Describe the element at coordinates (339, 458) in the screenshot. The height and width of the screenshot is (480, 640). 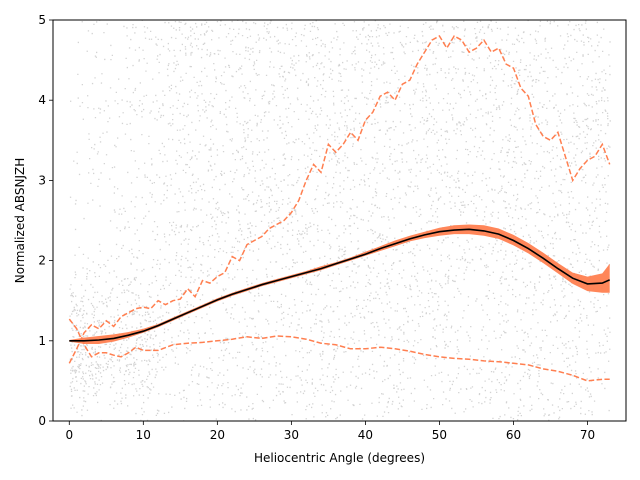
I see `x-axis-label: Heliocentric Angle (degrees)` at that location.